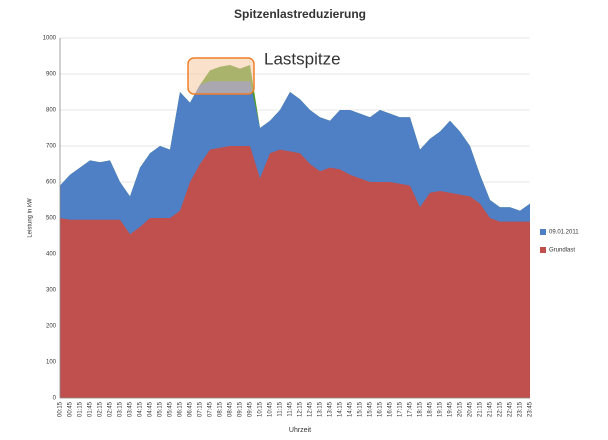 This screenshot has height=440, width=608. Describe the element at coordinates (191, 409) in the screenshot. I see `x-tick-label: 06:45` at that location.